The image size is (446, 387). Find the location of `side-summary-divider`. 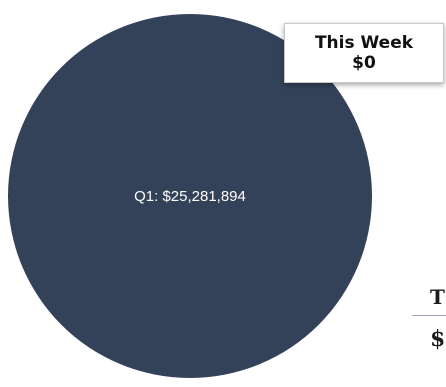

side-summary-divider is located at coordinates (429, 315).